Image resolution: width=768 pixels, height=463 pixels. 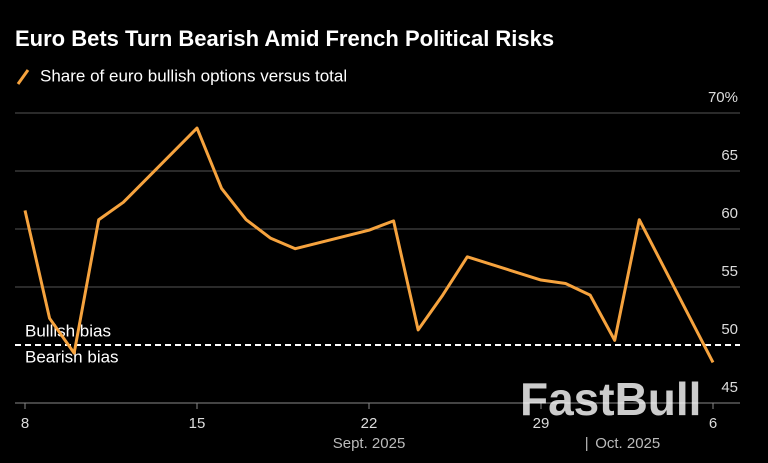 What do you see at coordinates (541, 423) in the screenshot?
I see `x-tick-label: 29` at bounding box center [541, 423].